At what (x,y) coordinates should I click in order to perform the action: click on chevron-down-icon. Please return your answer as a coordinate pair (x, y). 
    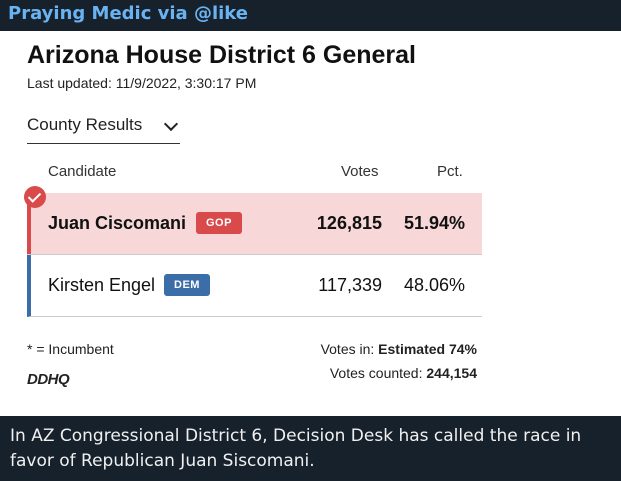
    Looking at the image, I should click on (171, 124).